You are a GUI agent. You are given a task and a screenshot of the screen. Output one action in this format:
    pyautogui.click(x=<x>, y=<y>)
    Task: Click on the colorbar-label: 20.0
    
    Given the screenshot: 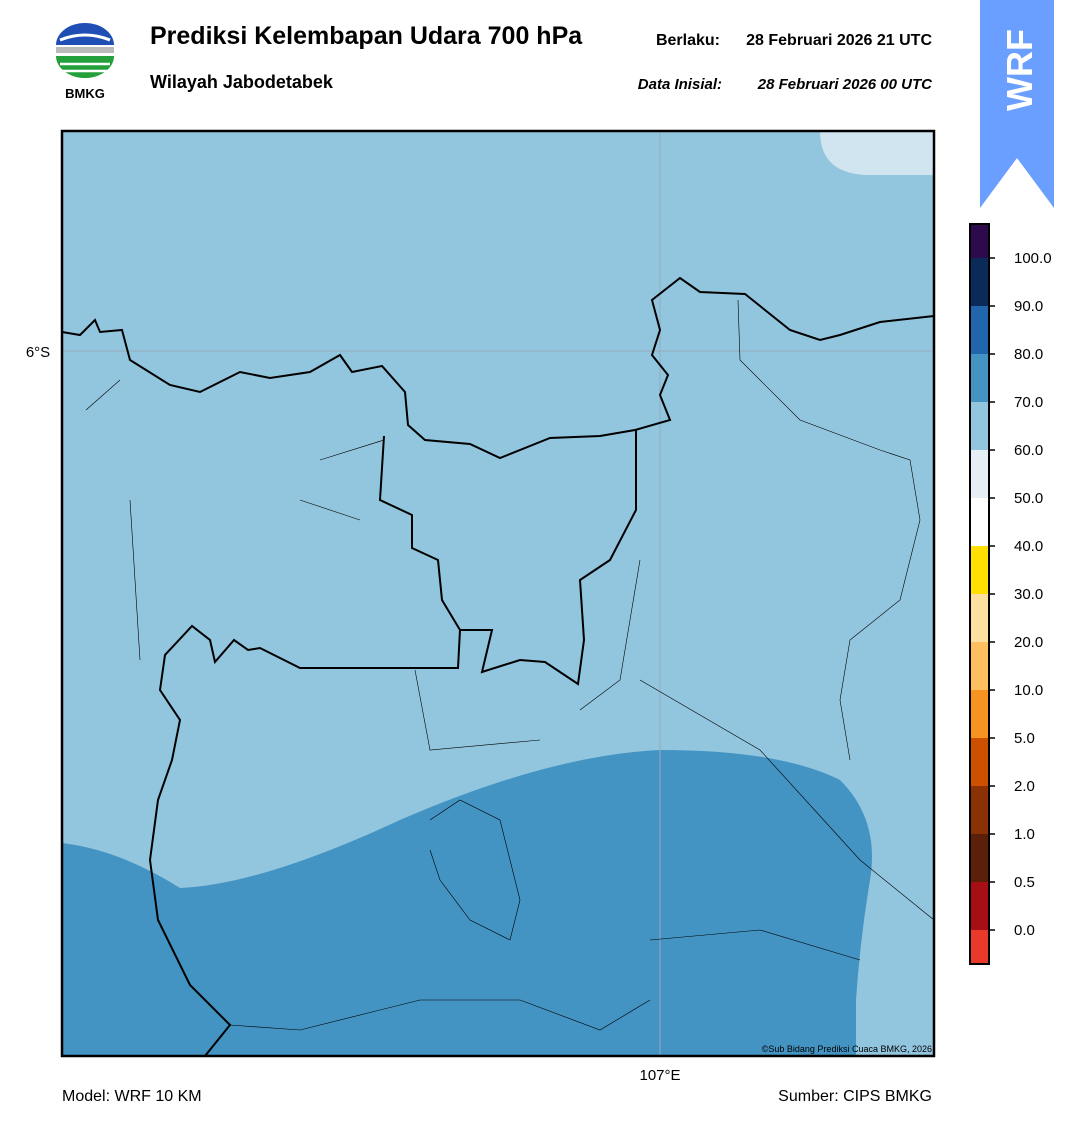 What is the action you would take?
    pyautogui.click(x=1028, y=642)
    